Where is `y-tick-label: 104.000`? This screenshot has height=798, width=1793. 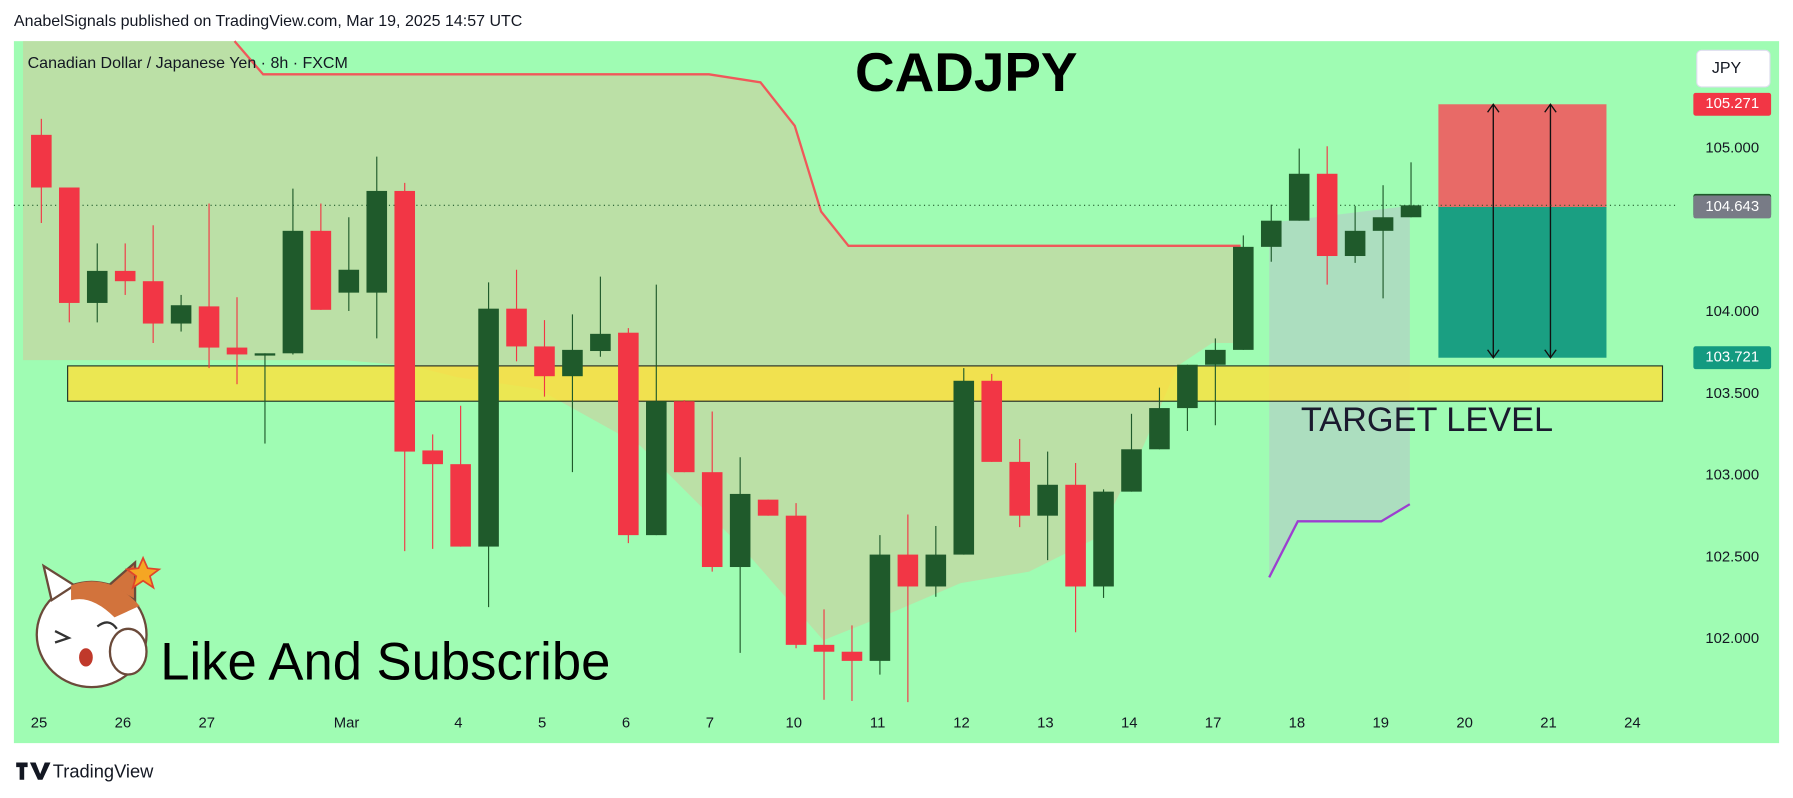
y-tick-label: 104.000 is located at coordinates (1732, 312).